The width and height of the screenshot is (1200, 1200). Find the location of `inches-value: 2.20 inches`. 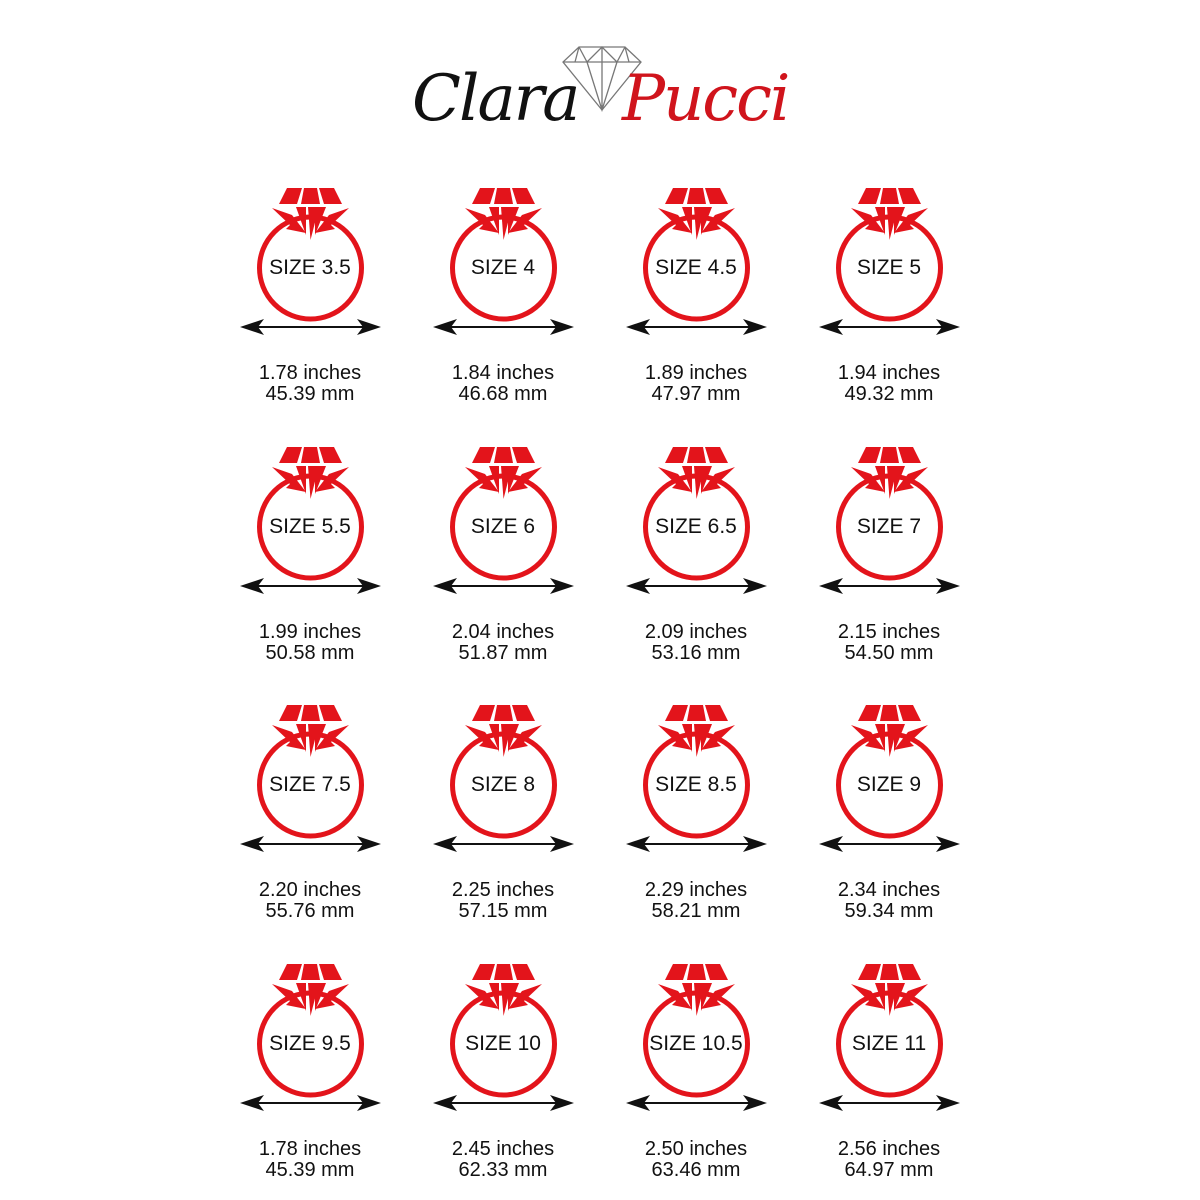

inches-value: 2.20 inches is located at coordinates (310, 890).